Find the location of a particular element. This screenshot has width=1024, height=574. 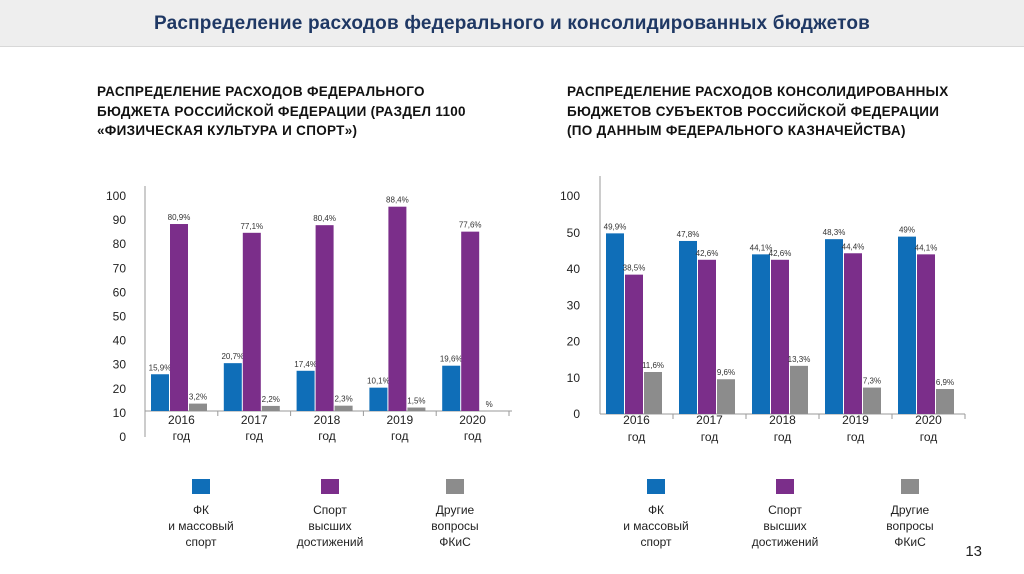

y-tick-label: 90 is located at coordinates (120, 220).